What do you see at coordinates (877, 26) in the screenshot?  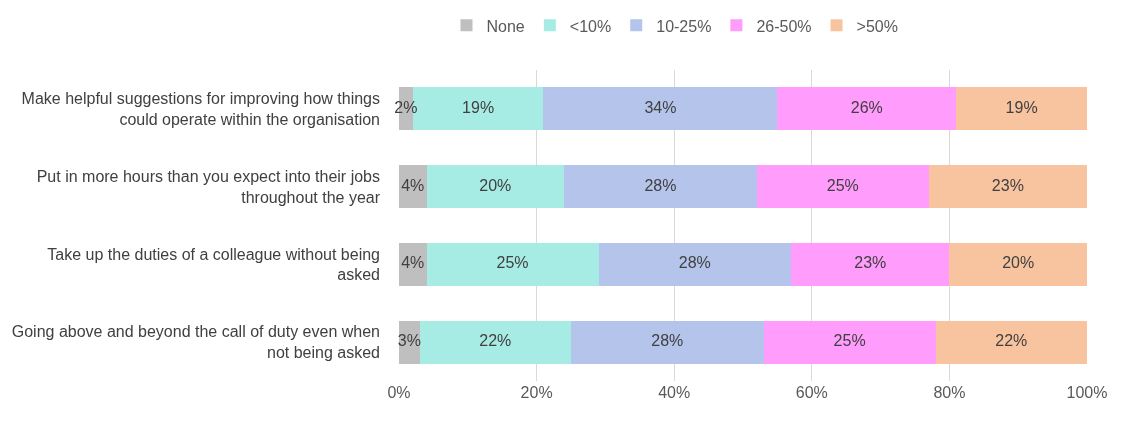 I see `legend-label: >50%` at bounding box center [877, 26].